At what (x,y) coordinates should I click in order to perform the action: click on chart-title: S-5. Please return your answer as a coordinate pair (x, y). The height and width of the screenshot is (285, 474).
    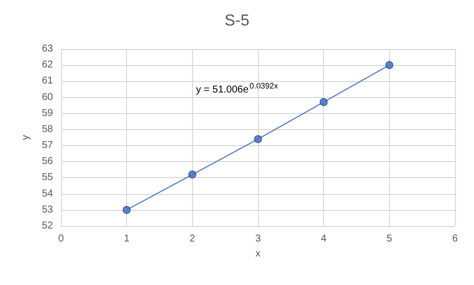
    Looking at the image, I should click on (237, 21).